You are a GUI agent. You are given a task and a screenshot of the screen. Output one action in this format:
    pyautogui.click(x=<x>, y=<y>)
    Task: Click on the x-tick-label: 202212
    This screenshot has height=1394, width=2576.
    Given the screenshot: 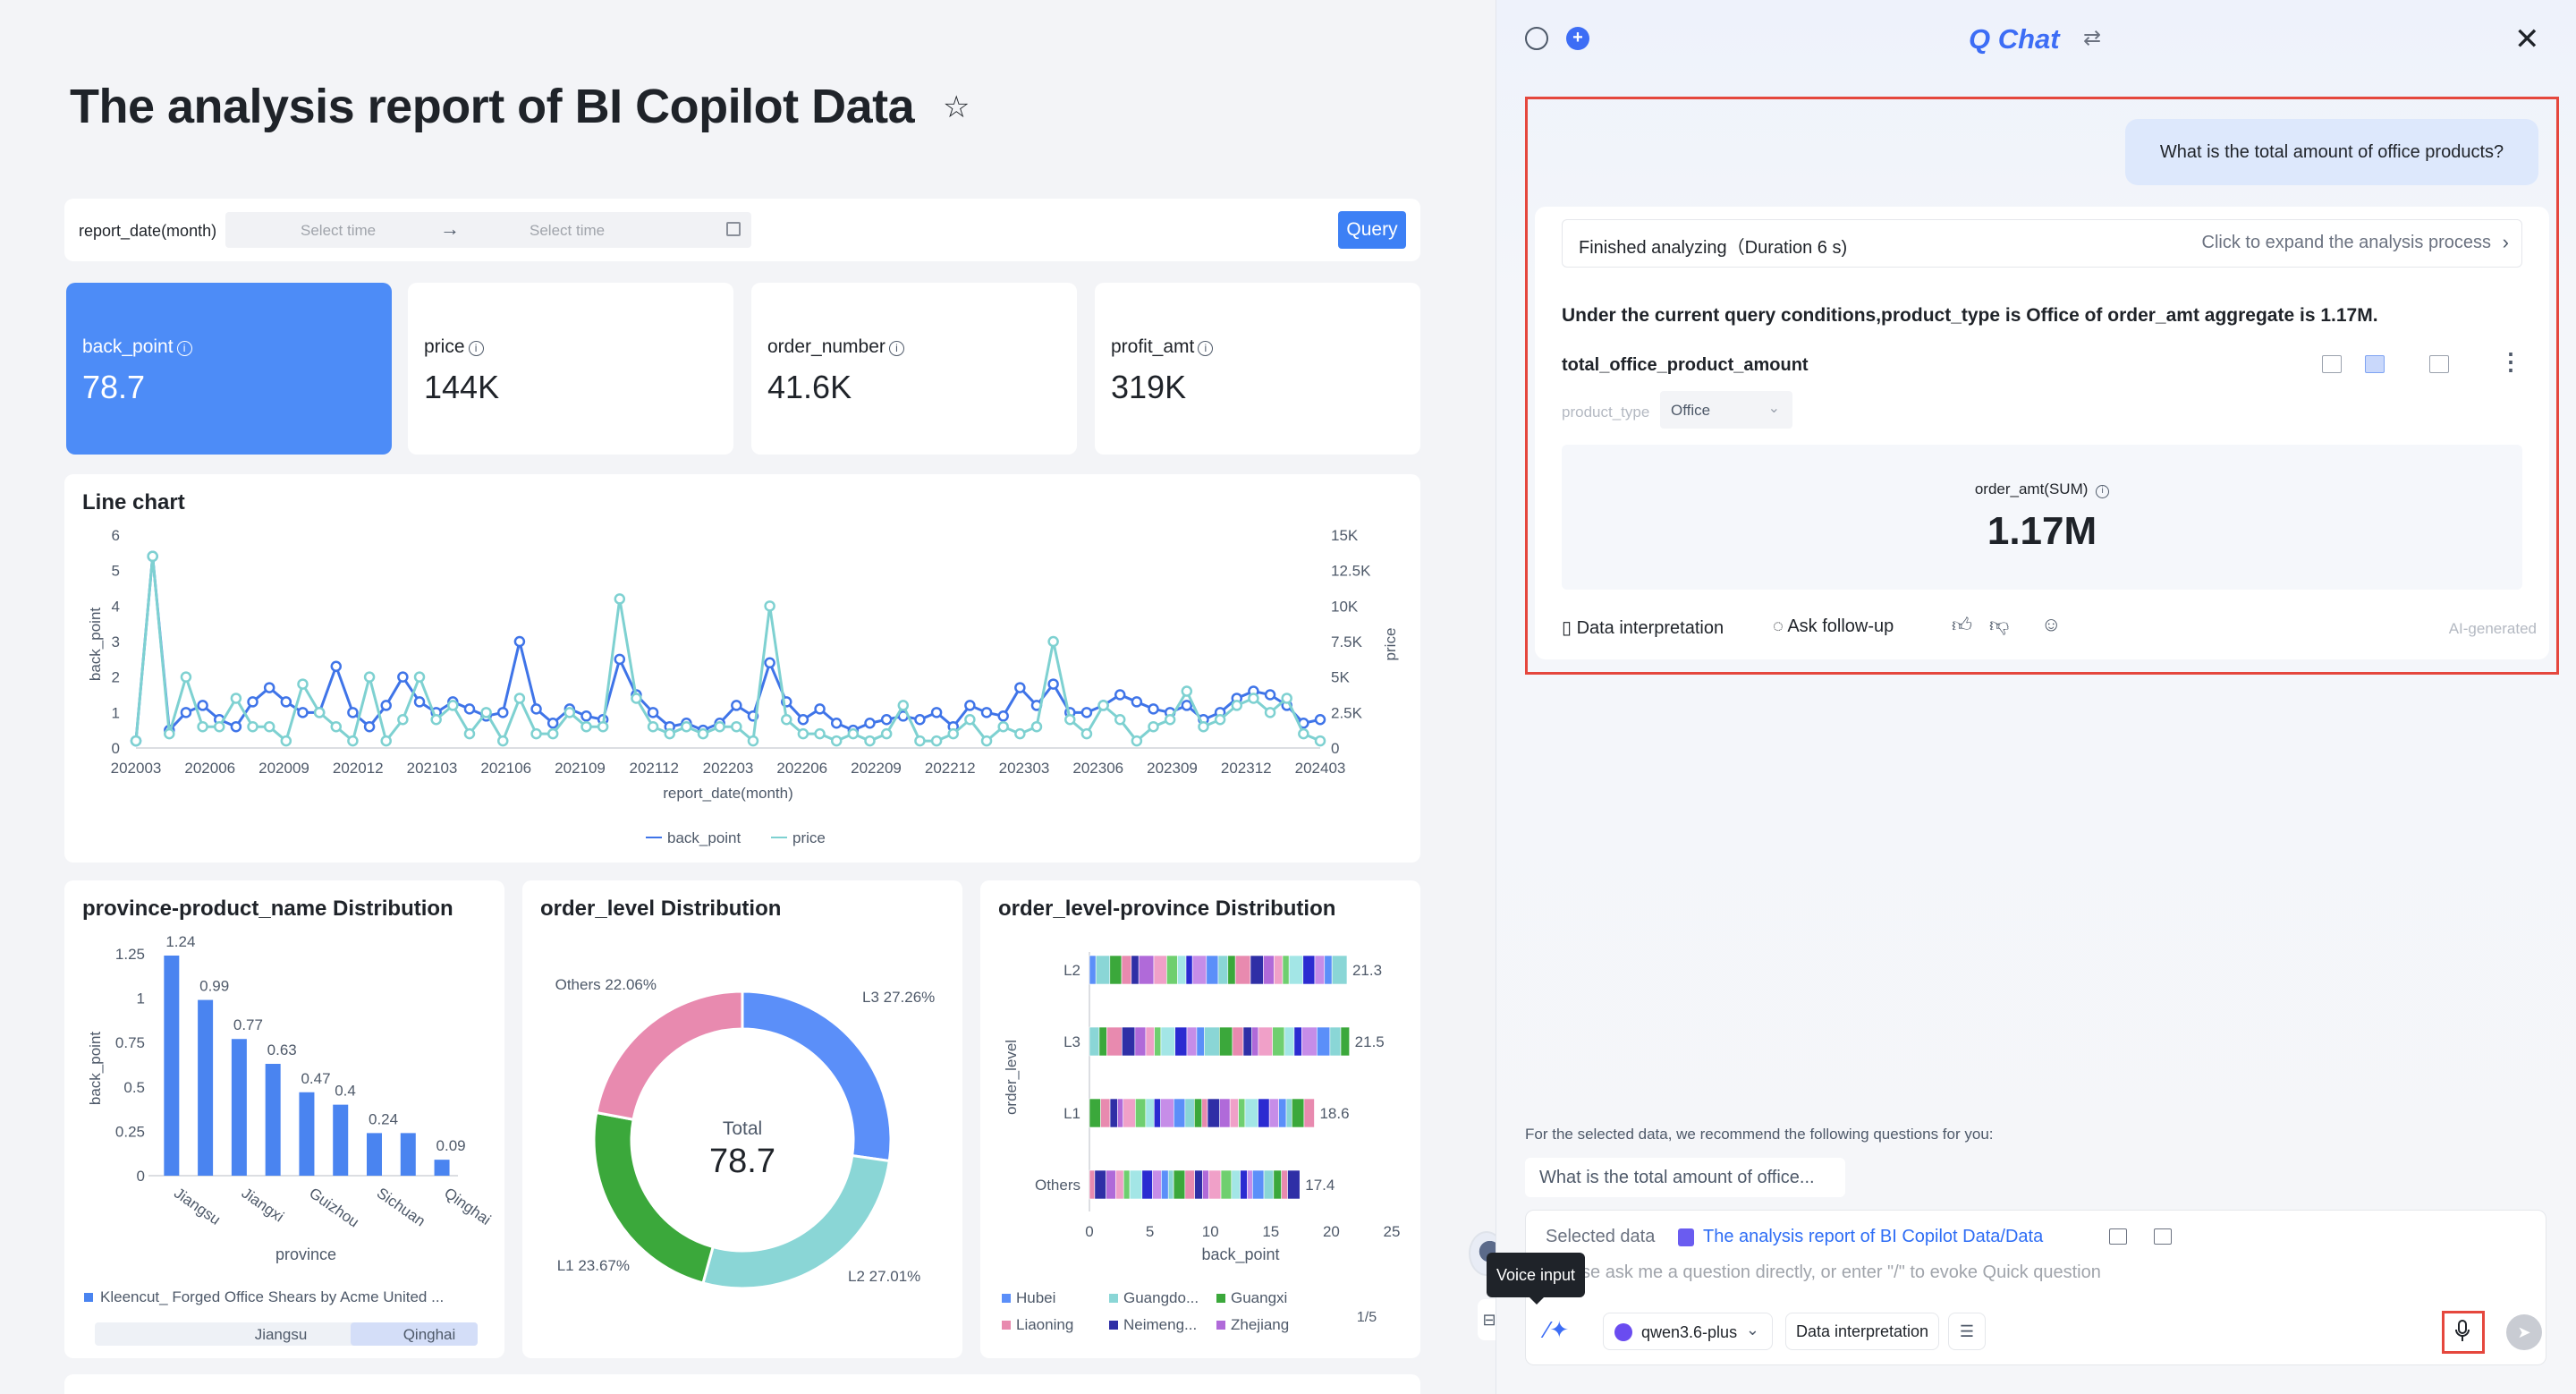 What is the action you would take?
    pyautogui.click(x=950, y=768)
    